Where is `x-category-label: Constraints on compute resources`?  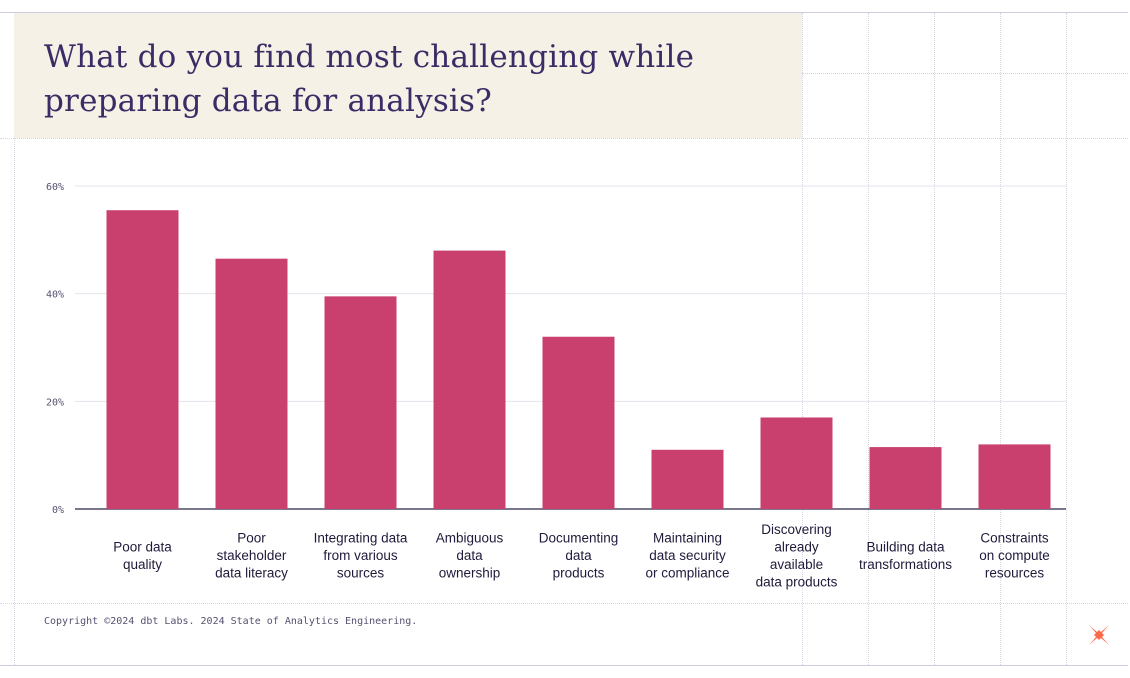 x-category-label: Constraints on compute resources is located at coordinates (1014, 556).